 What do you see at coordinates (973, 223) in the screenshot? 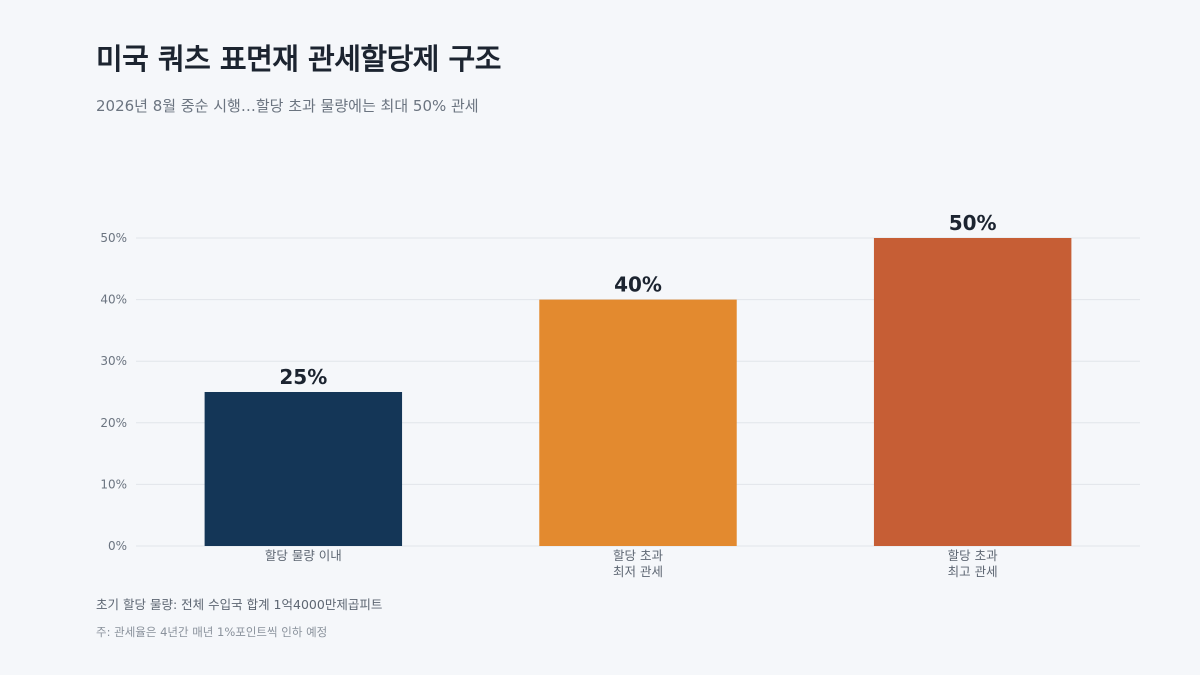
I see `bar-value-label: 50%` at bounding box center [973, 223].